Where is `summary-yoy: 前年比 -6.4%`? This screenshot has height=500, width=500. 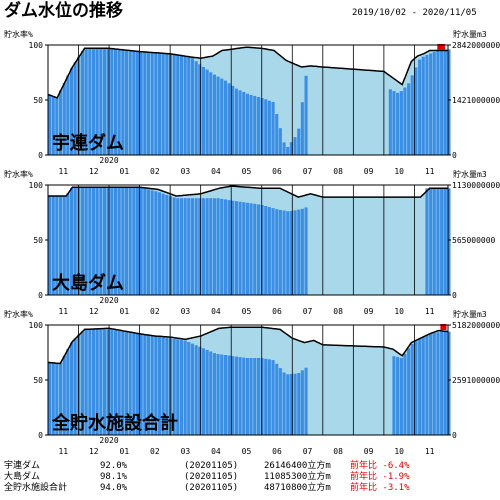
summary-yoy: 前年比 -6.4% is located at coordinates (380, 466).